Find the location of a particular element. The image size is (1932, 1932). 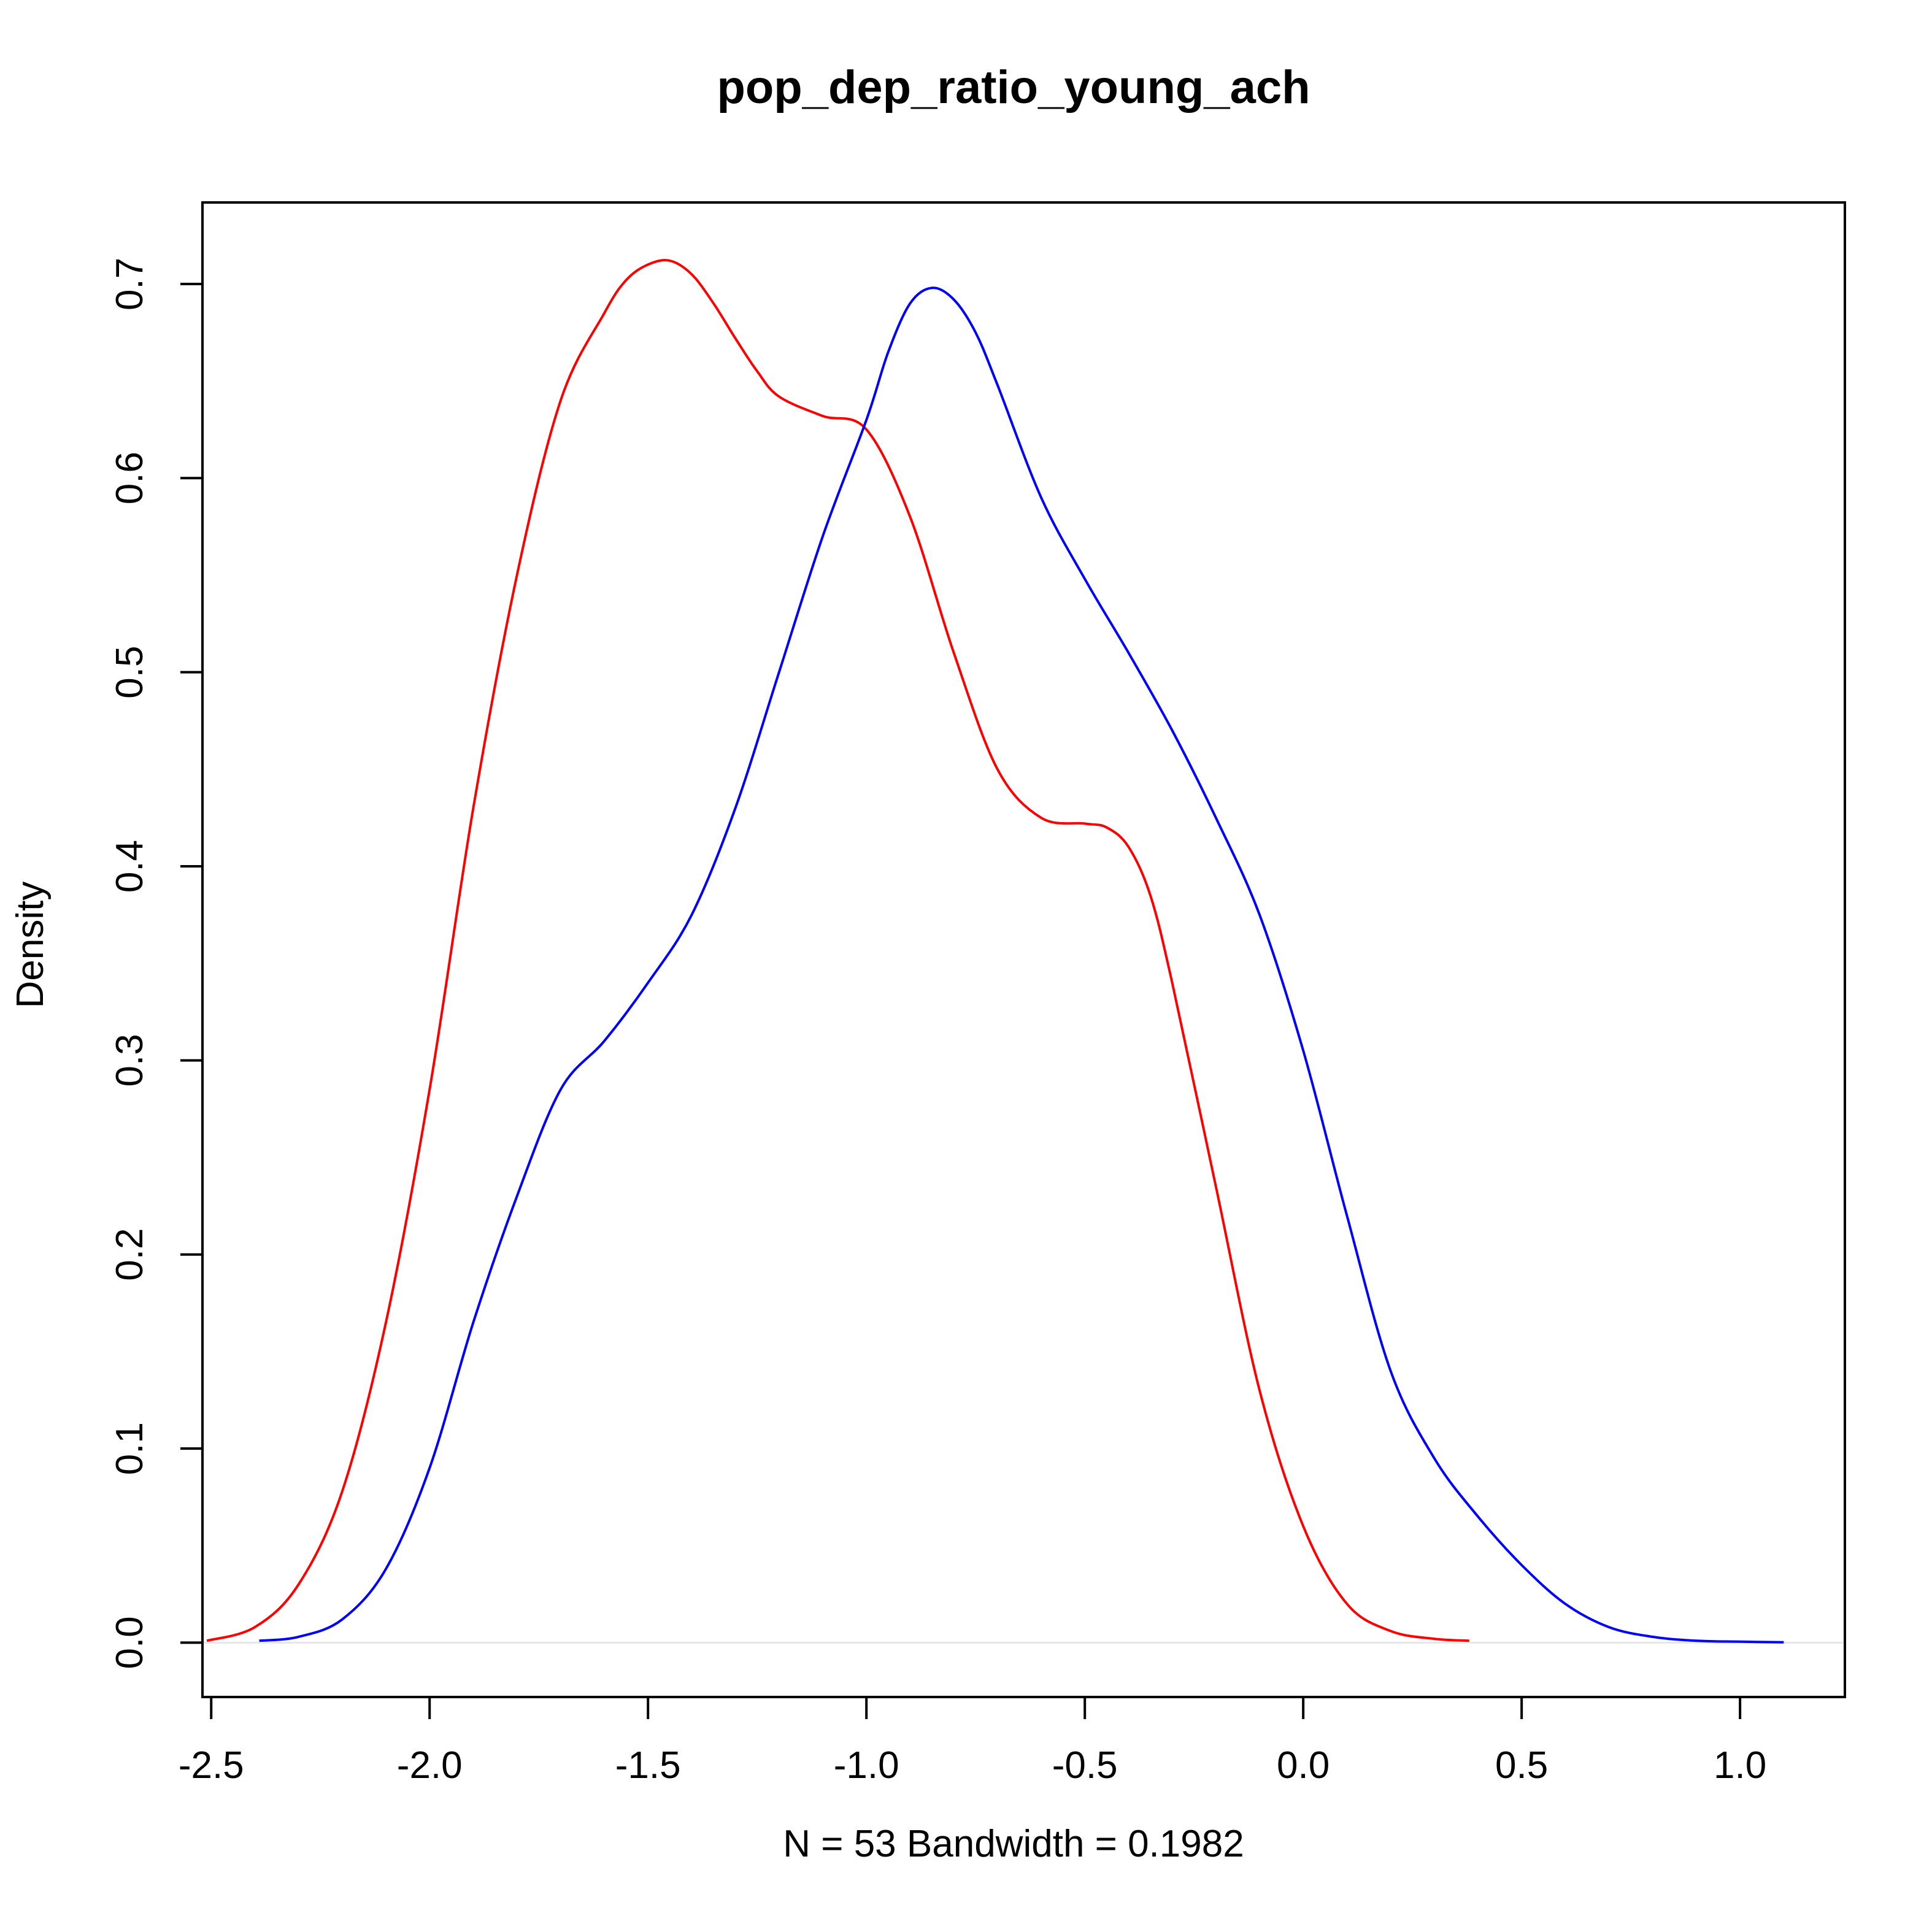

x-tick-label: -2.5 is located at coordinates (211, 1765).